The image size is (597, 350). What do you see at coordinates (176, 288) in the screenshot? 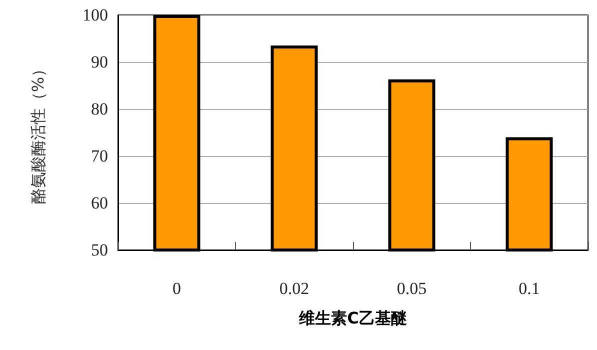
I see `x-tick-label: 0` at bounding box center [176, 288].